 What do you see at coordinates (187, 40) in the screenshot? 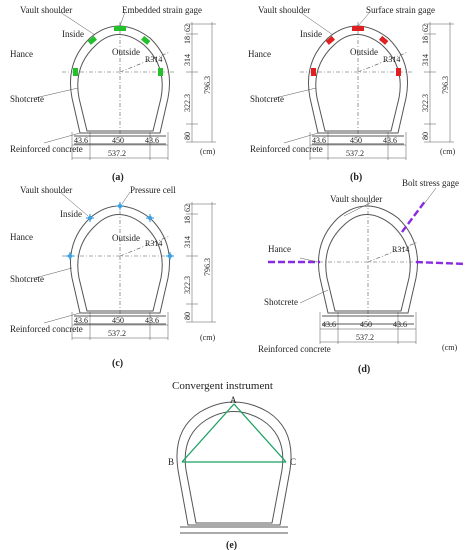
I see `dim-18-a: 18` at bounding box center [187, 40].